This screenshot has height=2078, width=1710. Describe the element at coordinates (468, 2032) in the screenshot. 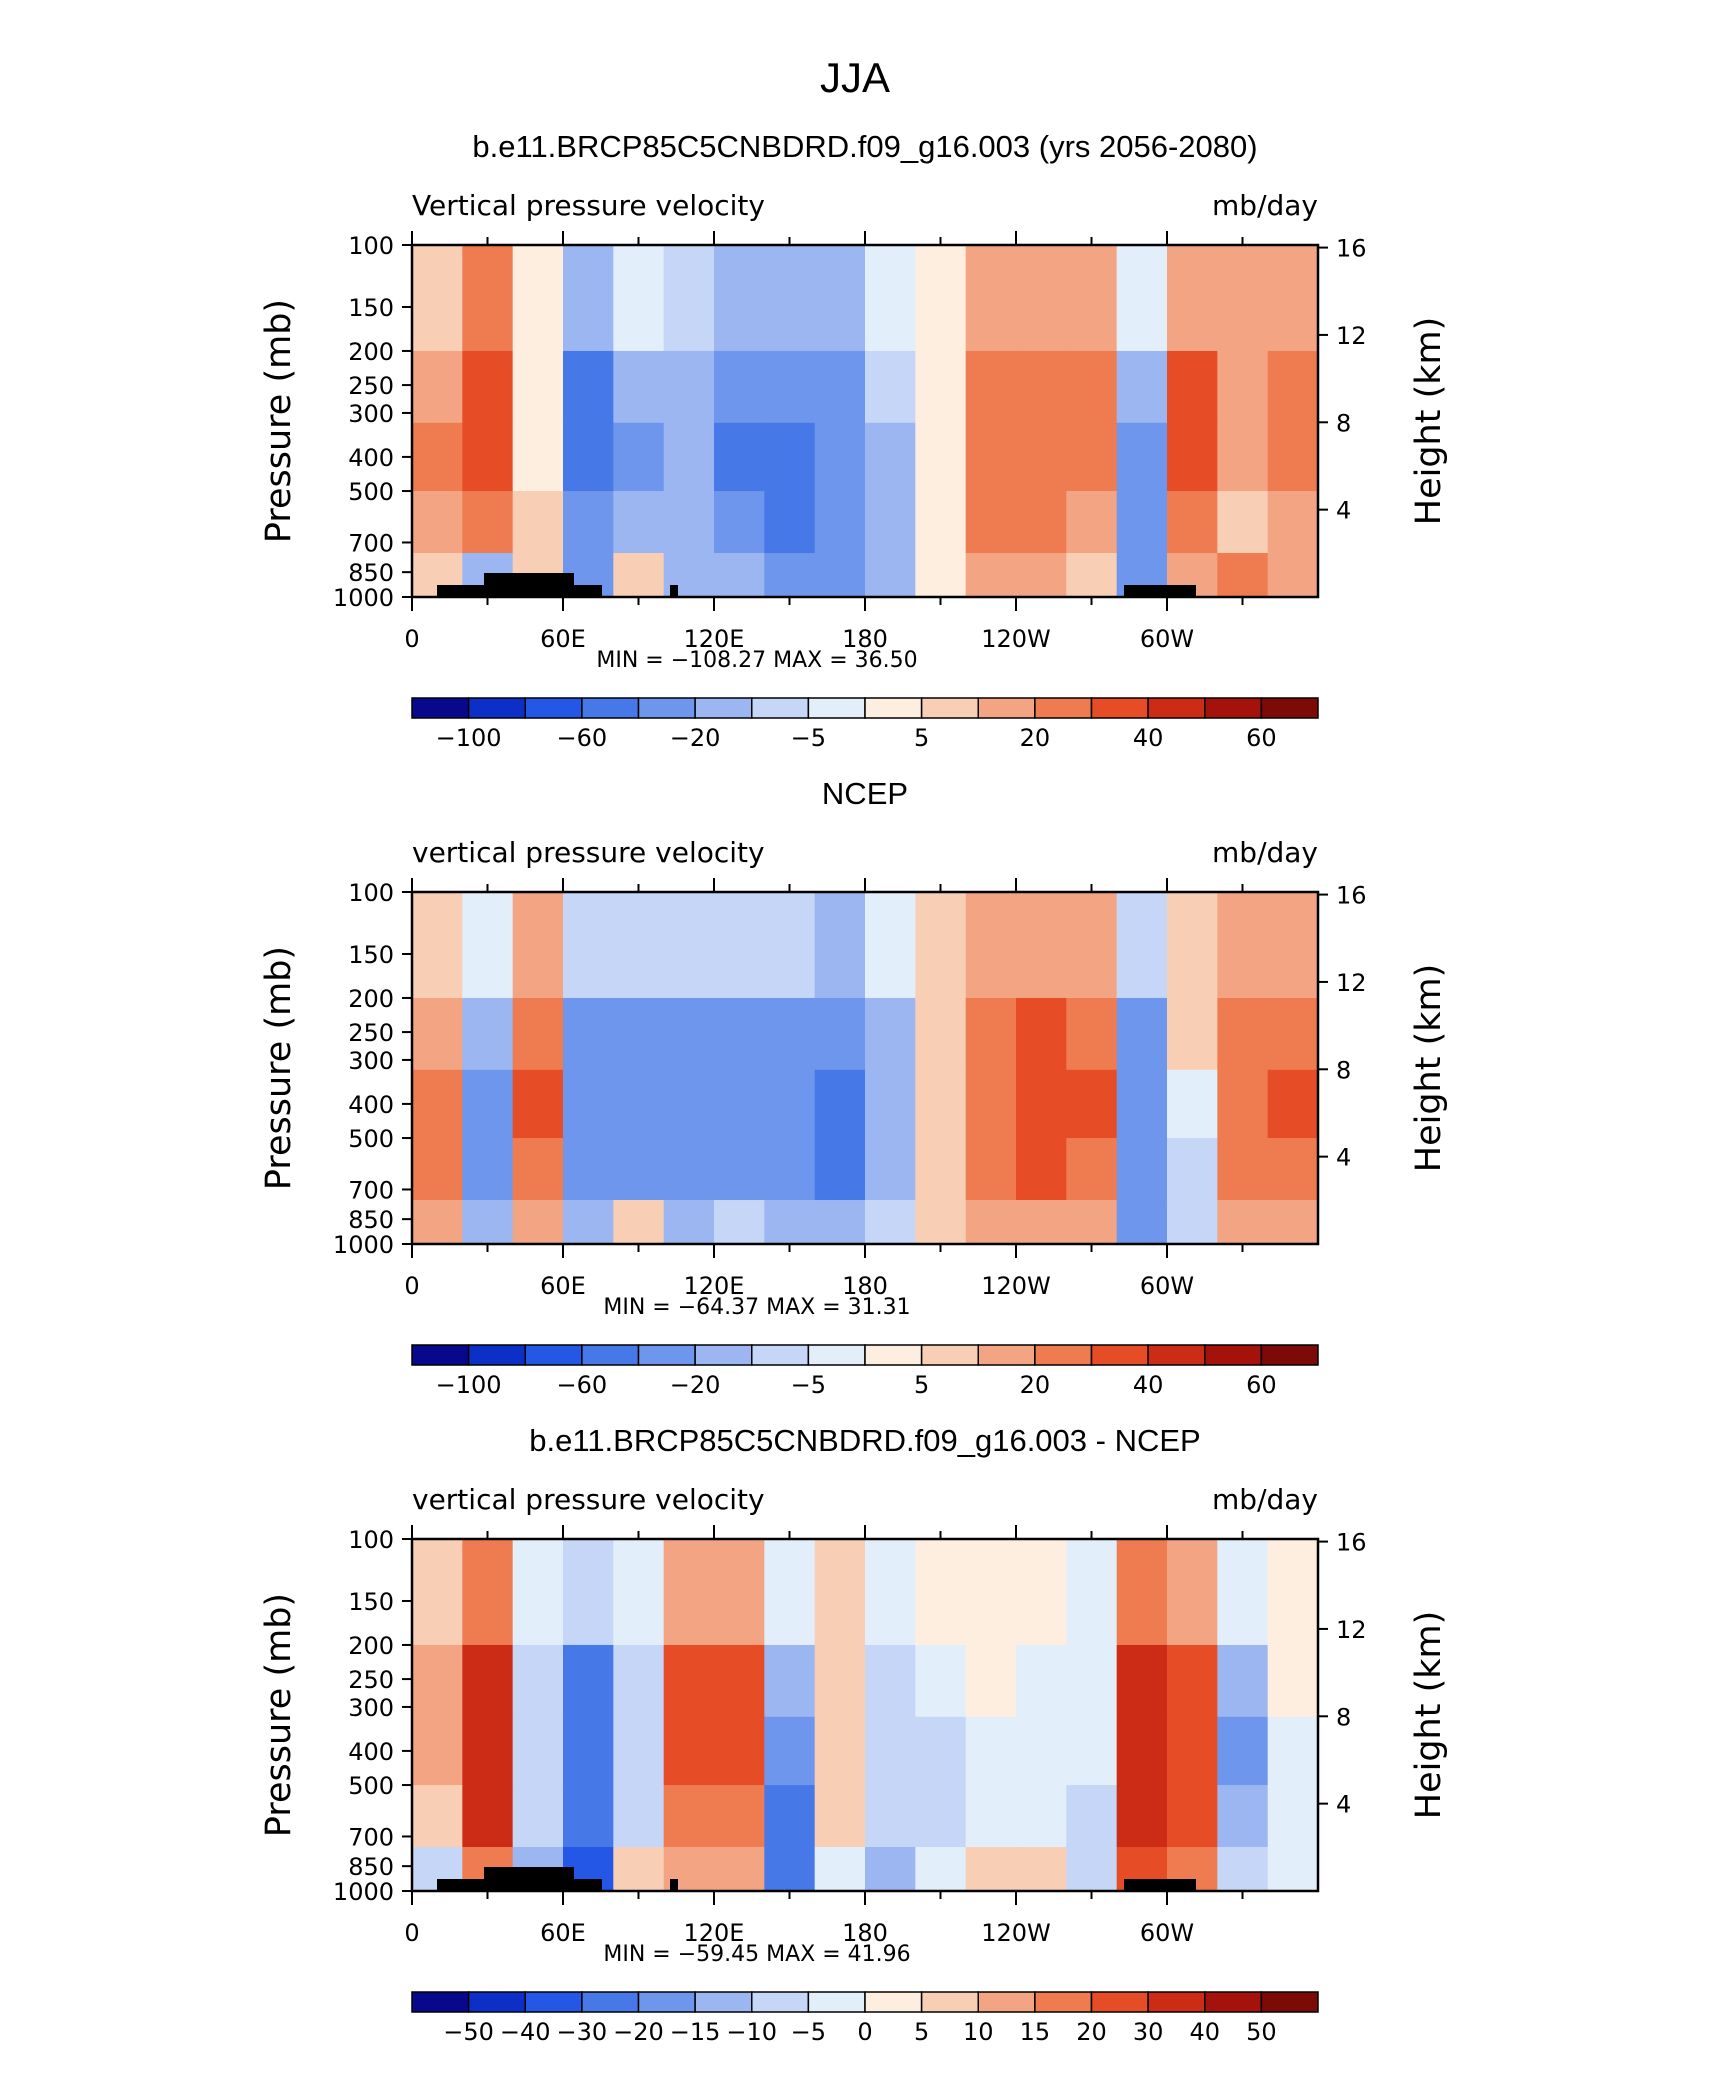

I see `colorbar-label: −50` at that location.